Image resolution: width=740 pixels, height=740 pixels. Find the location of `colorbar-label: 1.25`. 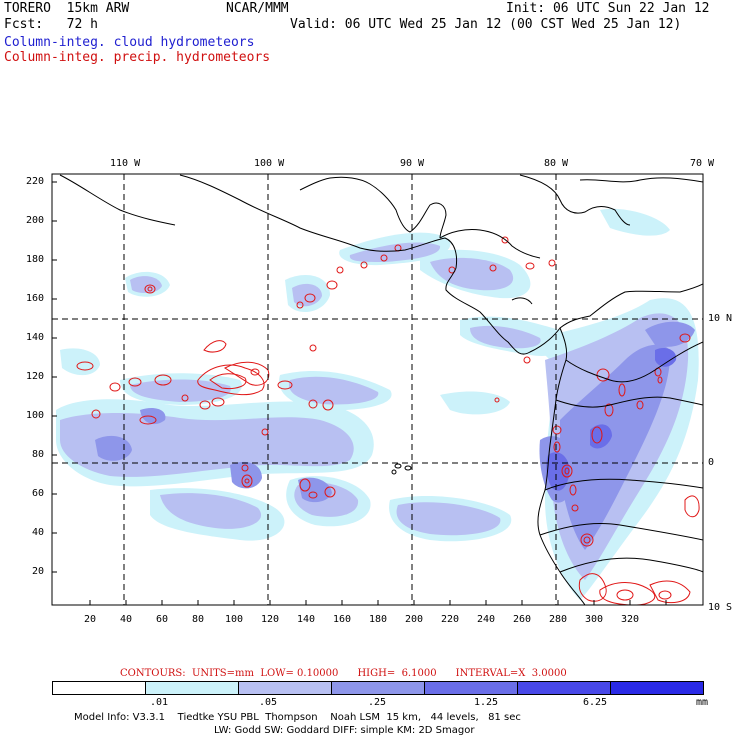

colorbar-label: 1.25 is located at coordinates (486, 702).